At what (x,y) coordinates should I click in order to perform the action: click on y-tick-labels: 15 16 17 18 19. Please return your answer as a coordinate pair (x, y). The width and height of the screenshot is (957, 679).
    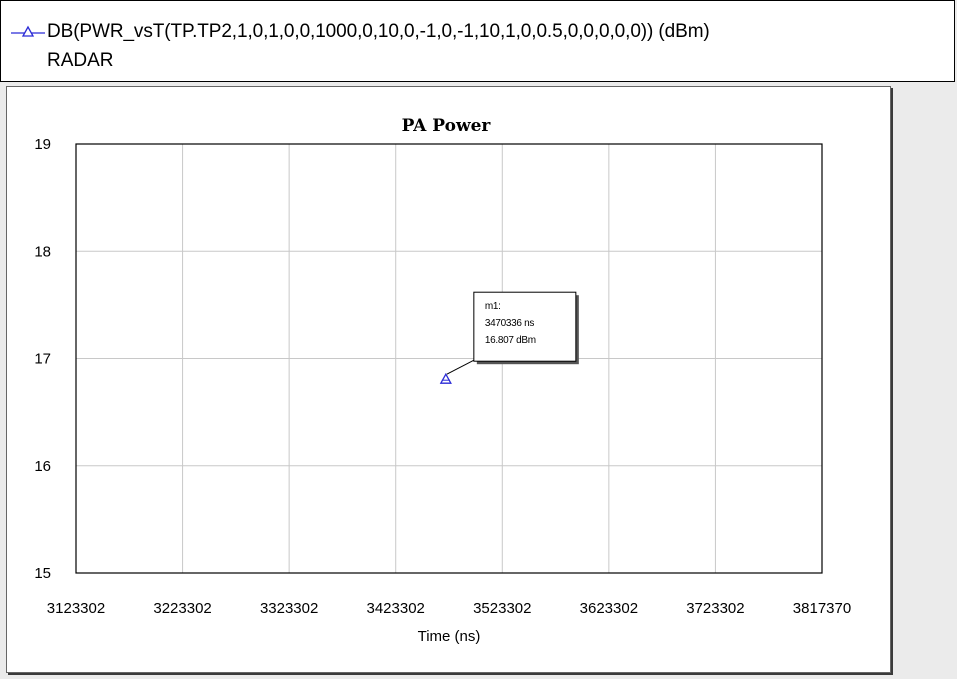
    Looking at the image, I should click on (42, 359).